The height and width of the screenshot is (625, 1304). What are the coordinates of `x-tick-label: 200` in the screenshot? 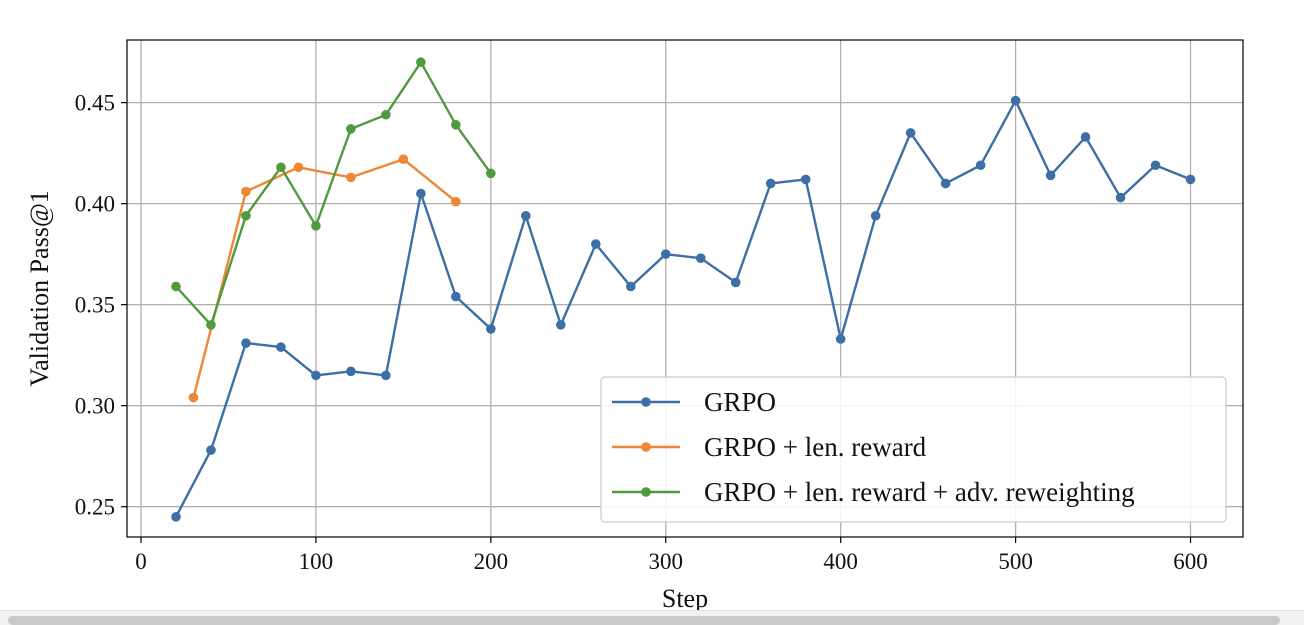 It's located at (491, 561).